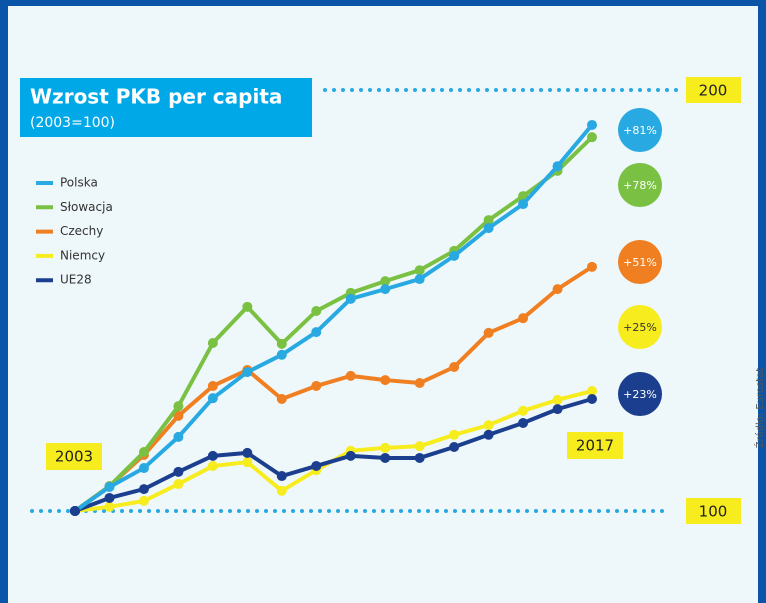  I want to click on change-label: +81%, so click(640, 130).